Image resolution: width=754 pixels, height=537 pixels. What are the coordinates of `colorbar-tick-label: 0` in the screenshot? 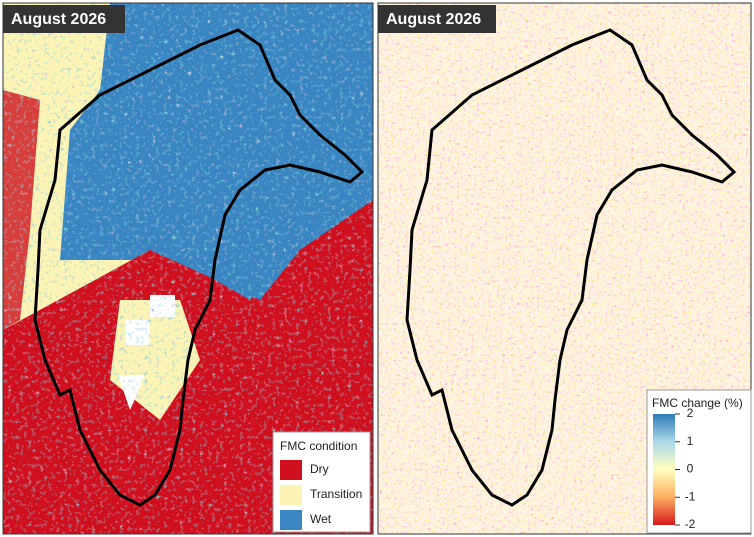 It's located at (690, 469).